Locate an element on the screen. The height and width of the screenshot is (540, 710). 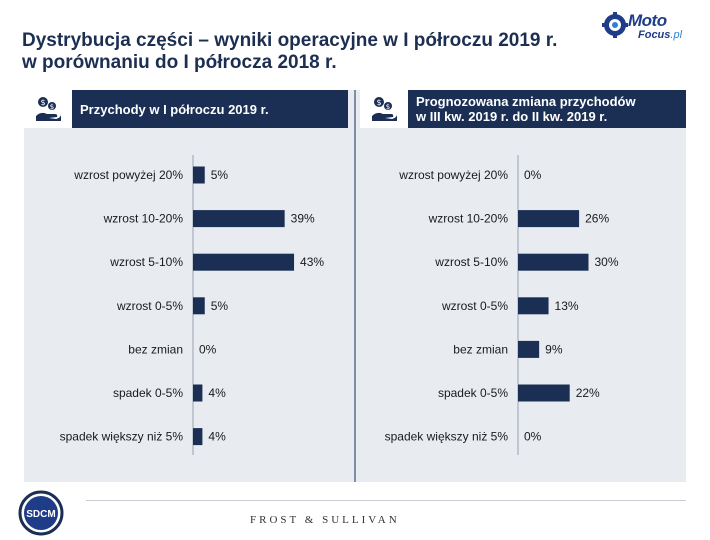
right-chart-category-label: spadek 0-5% is located at coordinates (473, 393).